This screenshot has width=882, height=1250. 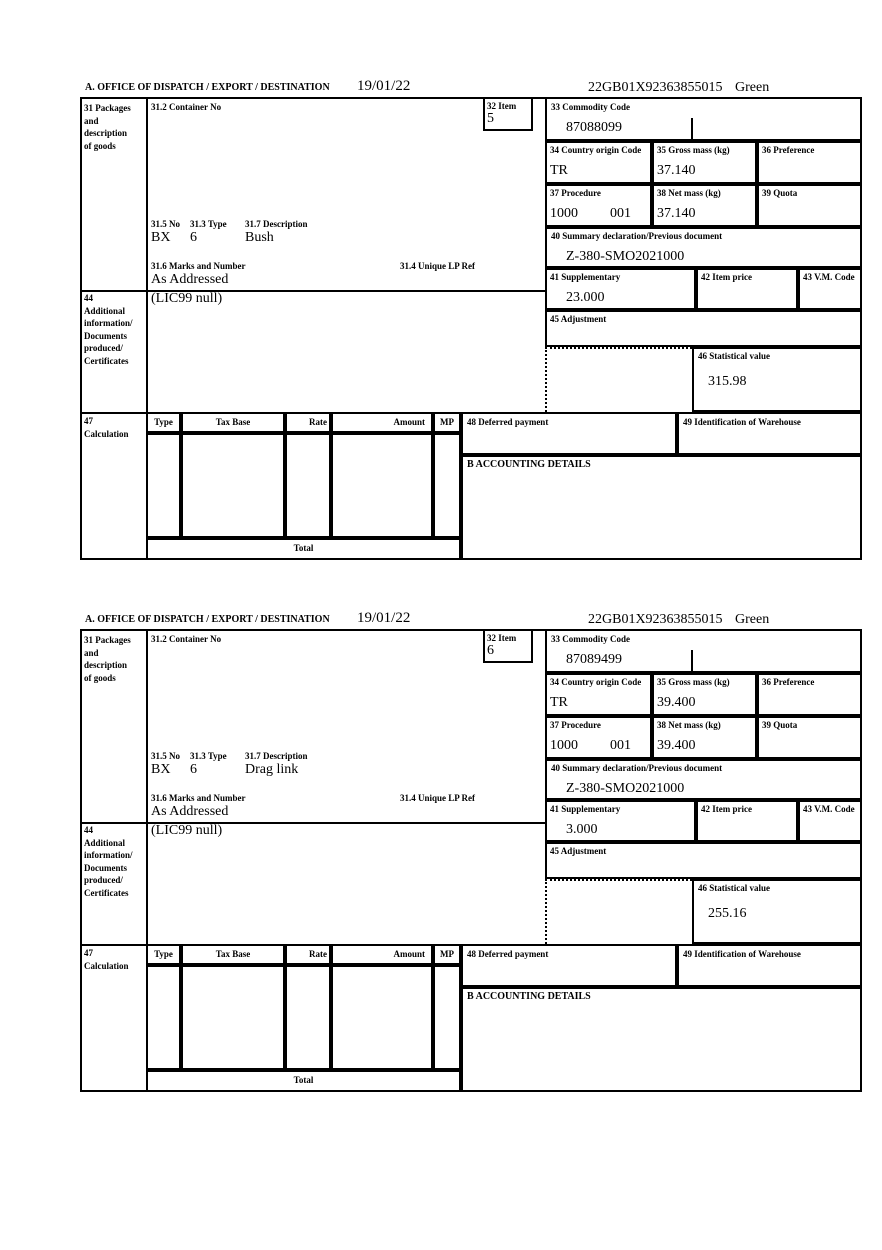 What do you see at coordinates (620, 213) in the screenshot?
I see `procedure-code-2: 001` at bounding box center [620, 213].